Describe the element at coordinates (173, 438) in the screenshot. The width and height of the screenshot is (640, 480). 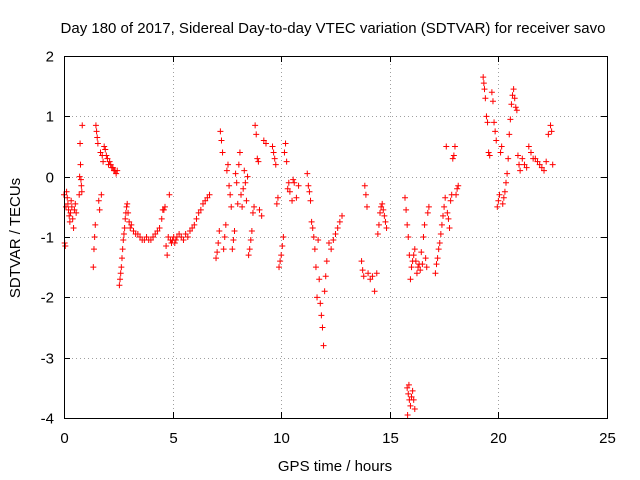
I see `x-tick-label: 5` at that location.